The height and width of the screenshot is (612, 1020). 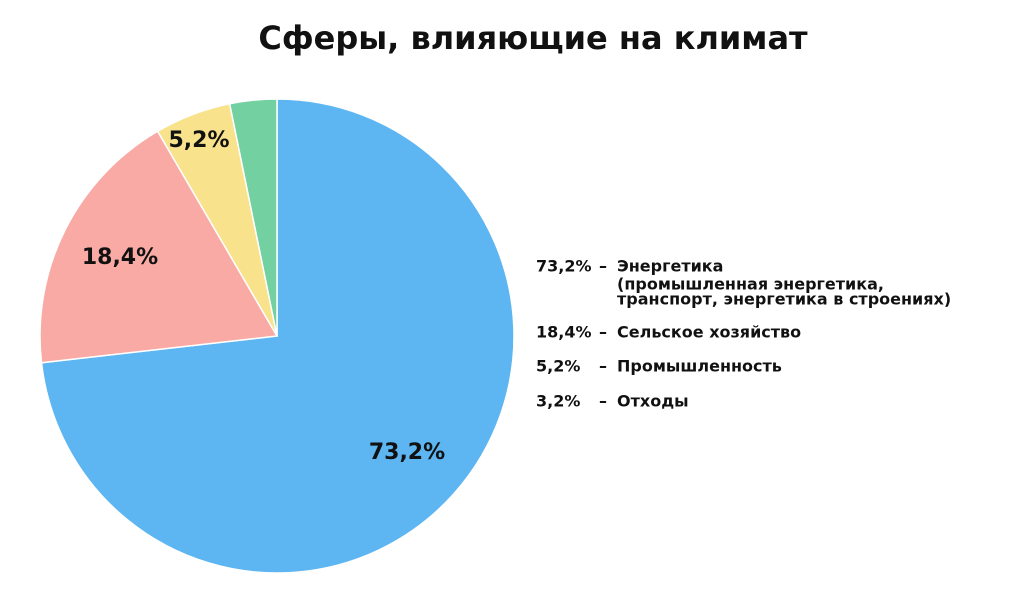 I want to click on slice-label: 73,2%, so click(x=407, y=452).